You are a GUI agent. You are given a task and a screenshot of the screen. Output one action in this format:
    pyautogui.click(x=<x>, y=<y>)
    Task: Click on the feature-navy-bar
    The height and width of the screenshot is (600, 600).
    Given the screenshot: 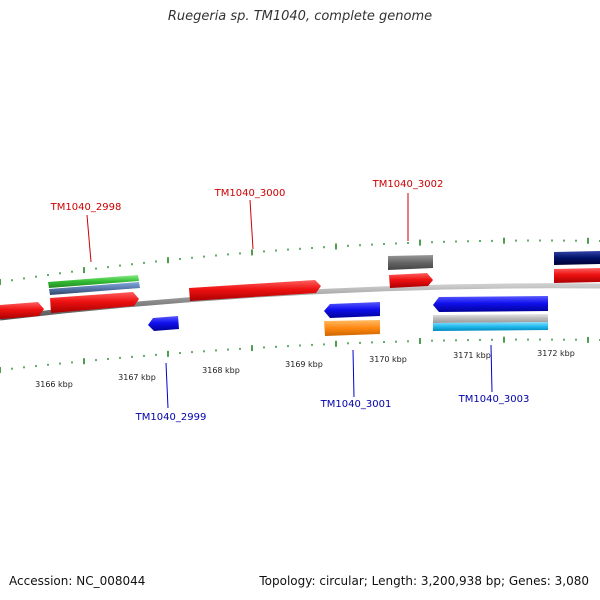 What is the action you would take?
    pyautogui.click(x=577, y=258)
    